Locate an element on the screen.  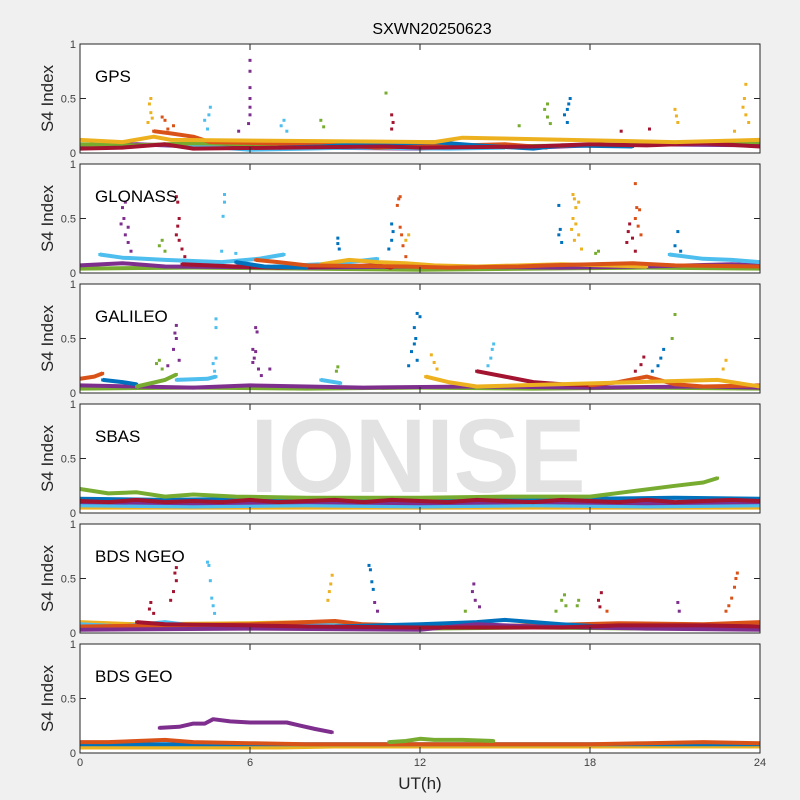
y-axis-label: S4 Index is located at coordinates (47, 338).